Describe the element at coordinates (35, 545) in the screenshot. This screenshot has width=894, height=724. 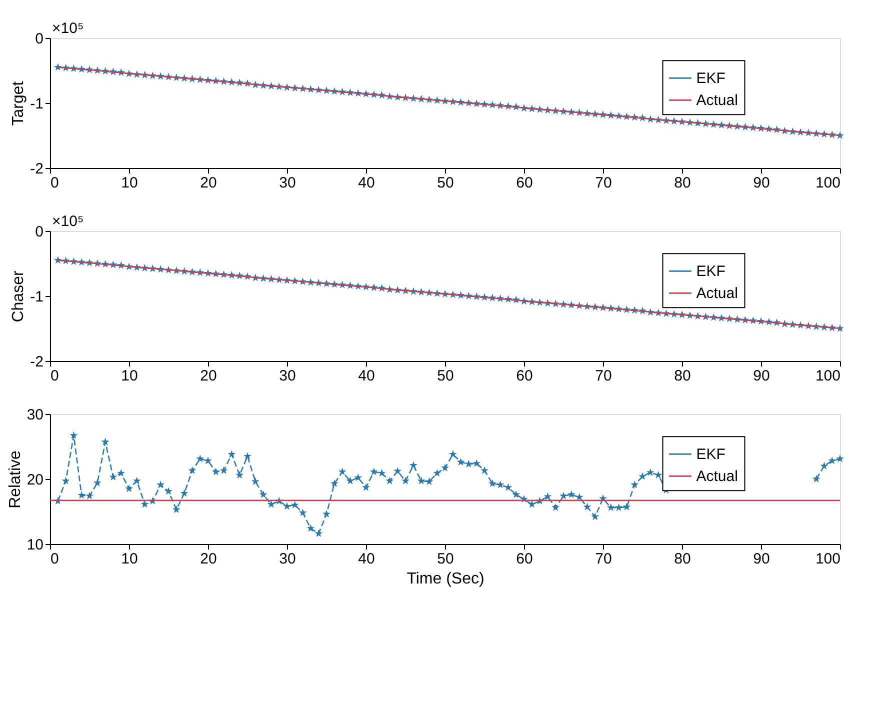
I see `y-tick-label: 10` at that location.